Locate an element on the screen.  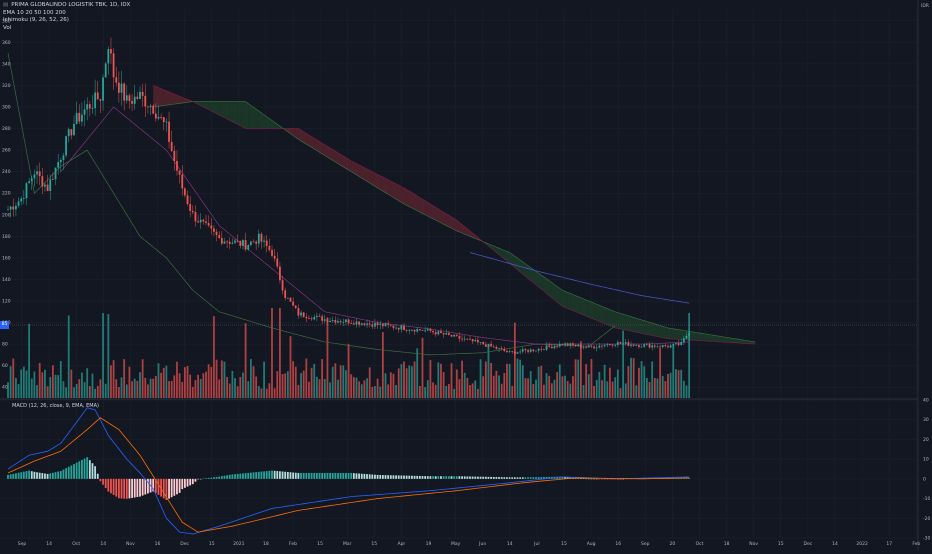
macd-legend: MACD (12, 26, close, 9, EMA, EMA) is located at coordinates (55, 406).